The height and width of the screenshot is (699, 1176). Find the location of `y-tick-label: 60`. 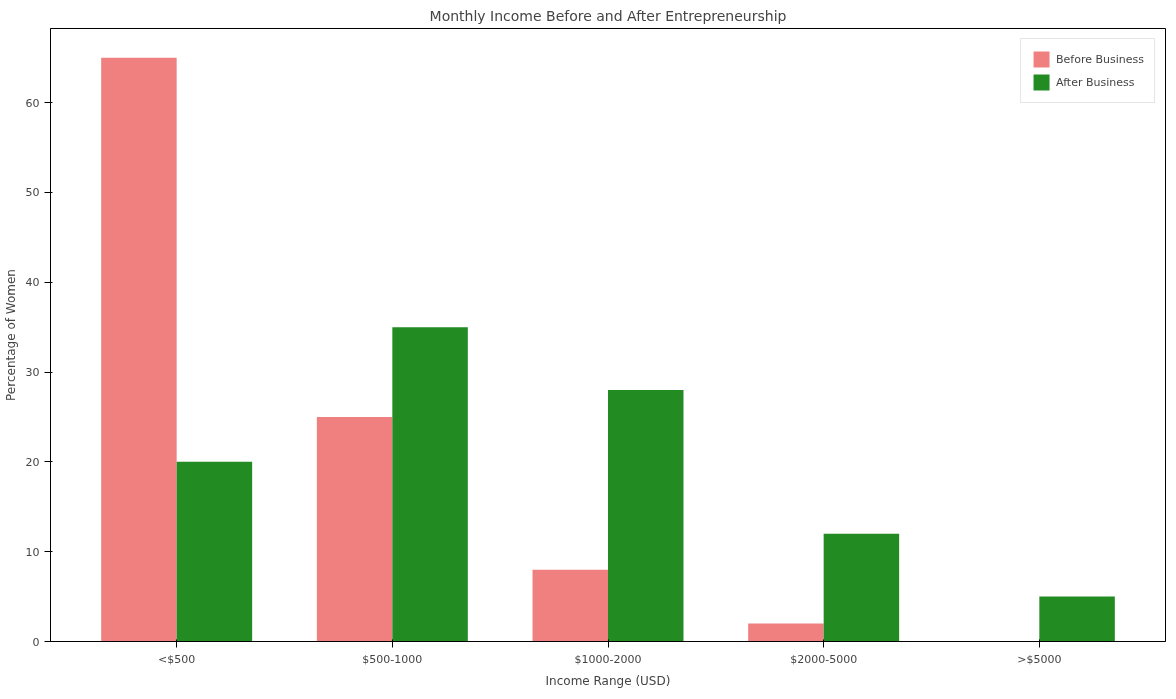

y-tick-label: 60 is located at coordinates (32, 103).